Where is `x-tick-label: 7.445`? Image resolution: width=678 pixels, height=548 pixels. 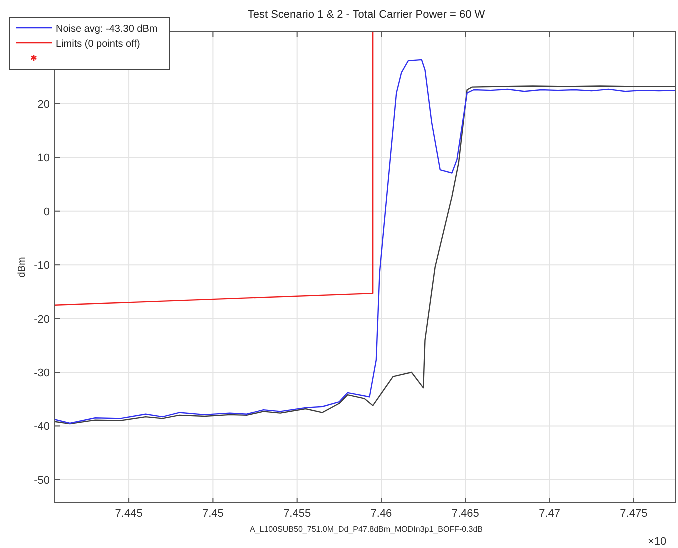
x-tick-label: 7.445 is located at coordinates (129, 514).